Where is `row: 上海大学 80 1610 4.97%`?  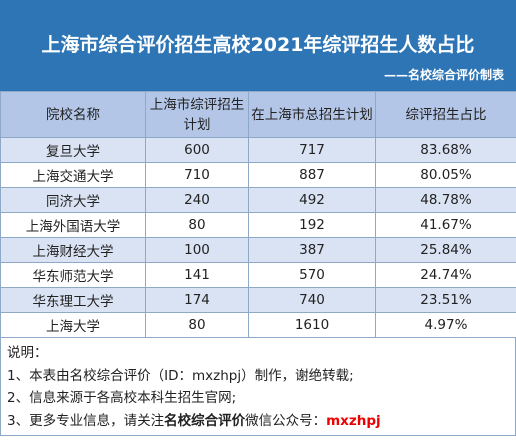 row: 上海大学 80 1610 4.97% is located at coordinates (258, 325).